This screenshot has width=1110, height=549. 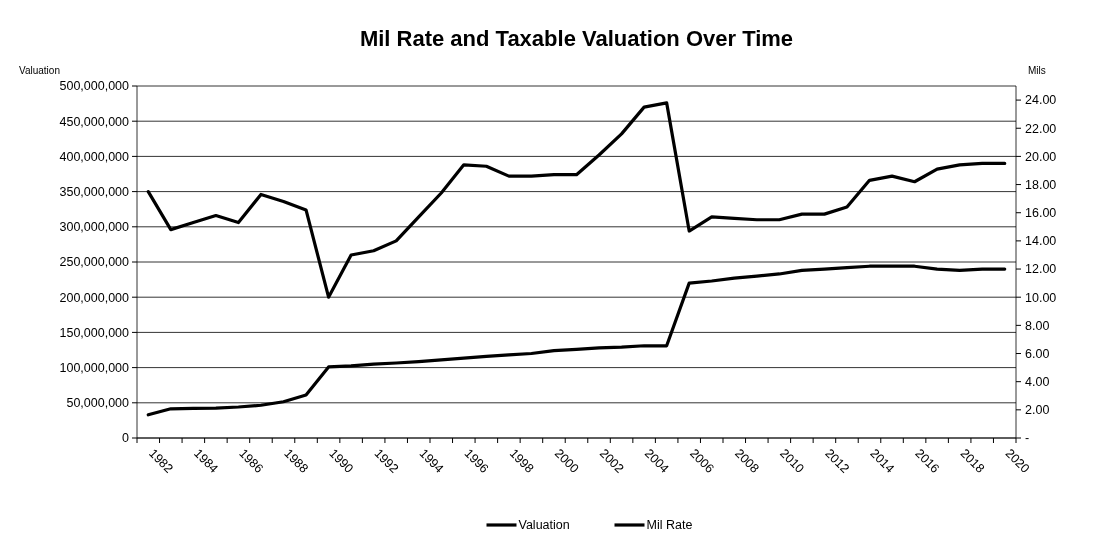 I want to click on y-tick-label: 200,000,000, so click(x=94, y=297).